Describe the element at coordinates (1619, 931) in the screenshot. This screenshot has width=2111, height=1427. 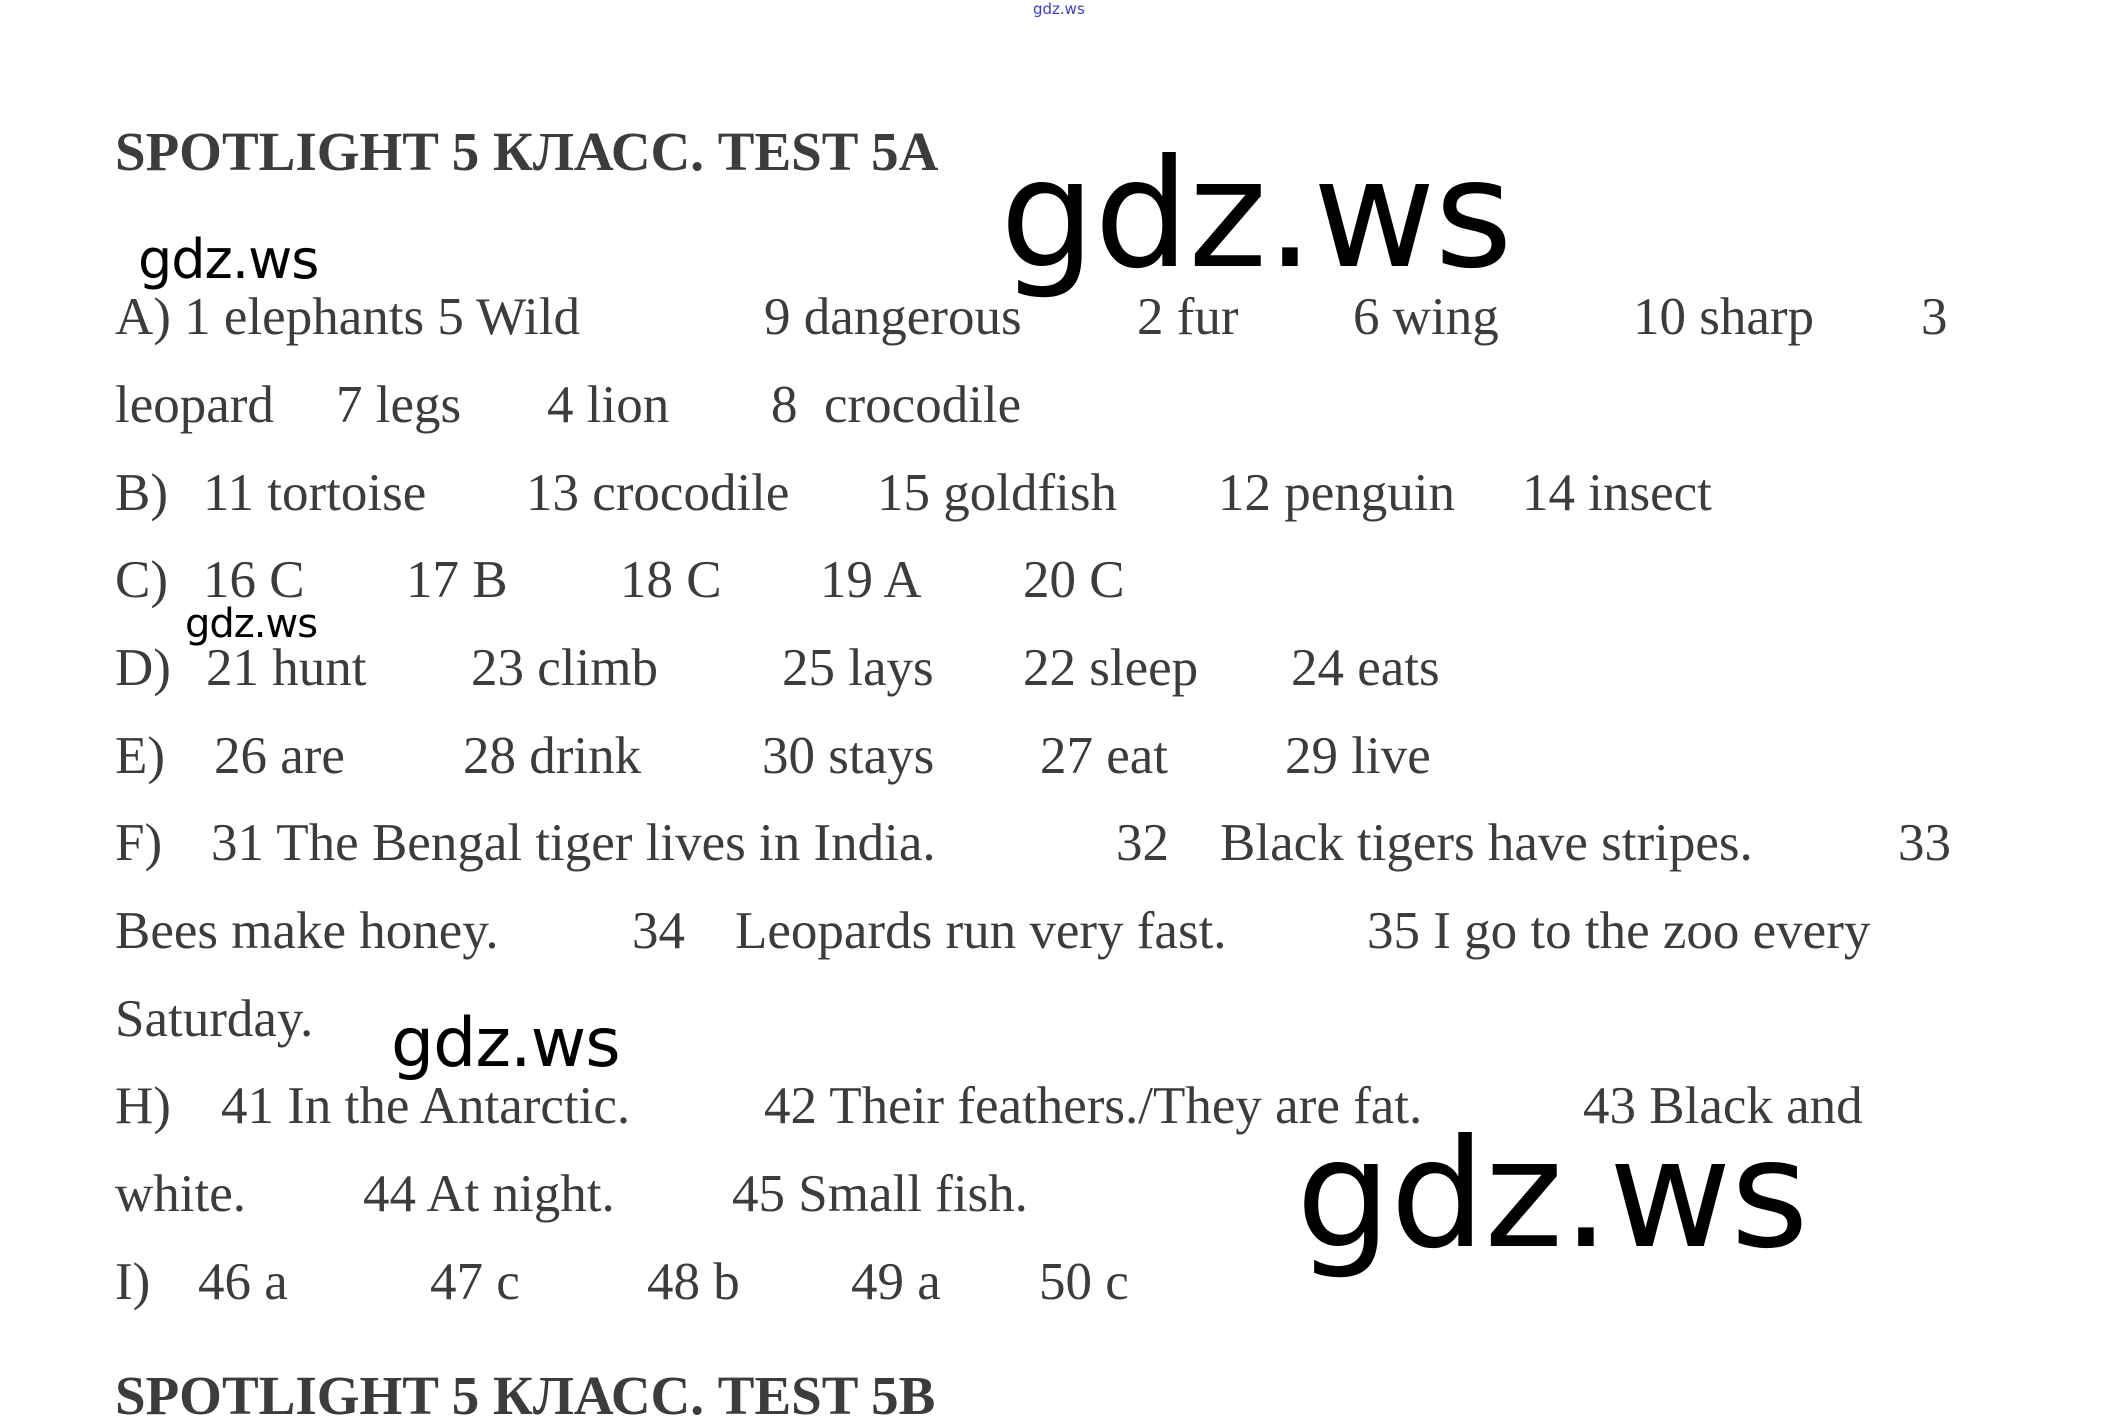
I see `answer-item: 35 I go to the zoo every` at that location.